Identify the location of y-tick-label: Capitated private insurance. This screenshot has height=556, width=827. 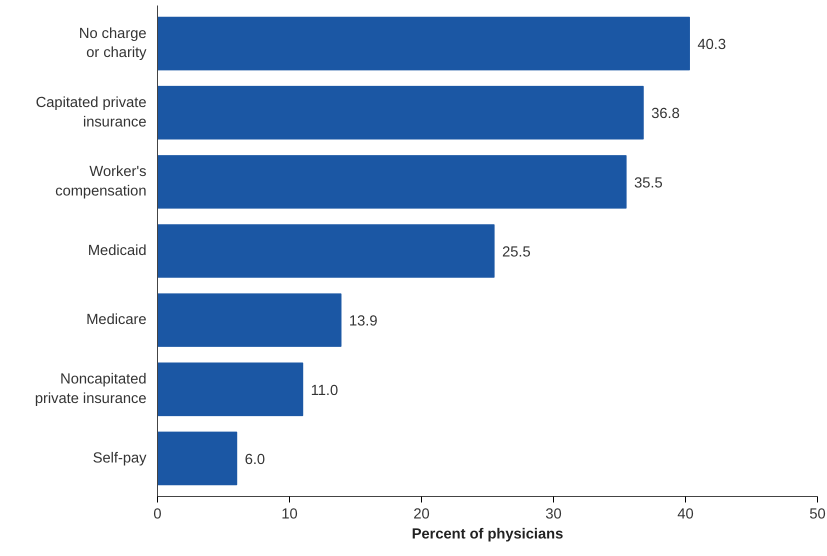
(91, 112).